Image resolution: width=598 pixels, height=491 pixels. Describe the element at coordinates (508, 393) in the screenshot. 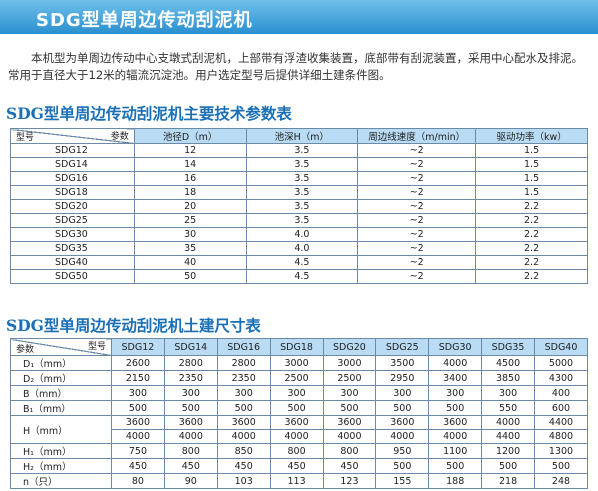

I see `value-cell: 300` at that location.